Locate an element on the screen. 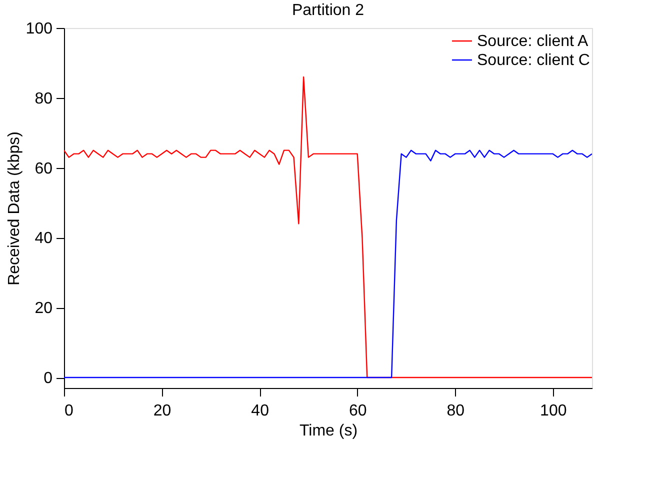 Image resolution: width=662 pixels, height=480 pixels. chart-title: Partition 2 is located at coordinates (328, 10).